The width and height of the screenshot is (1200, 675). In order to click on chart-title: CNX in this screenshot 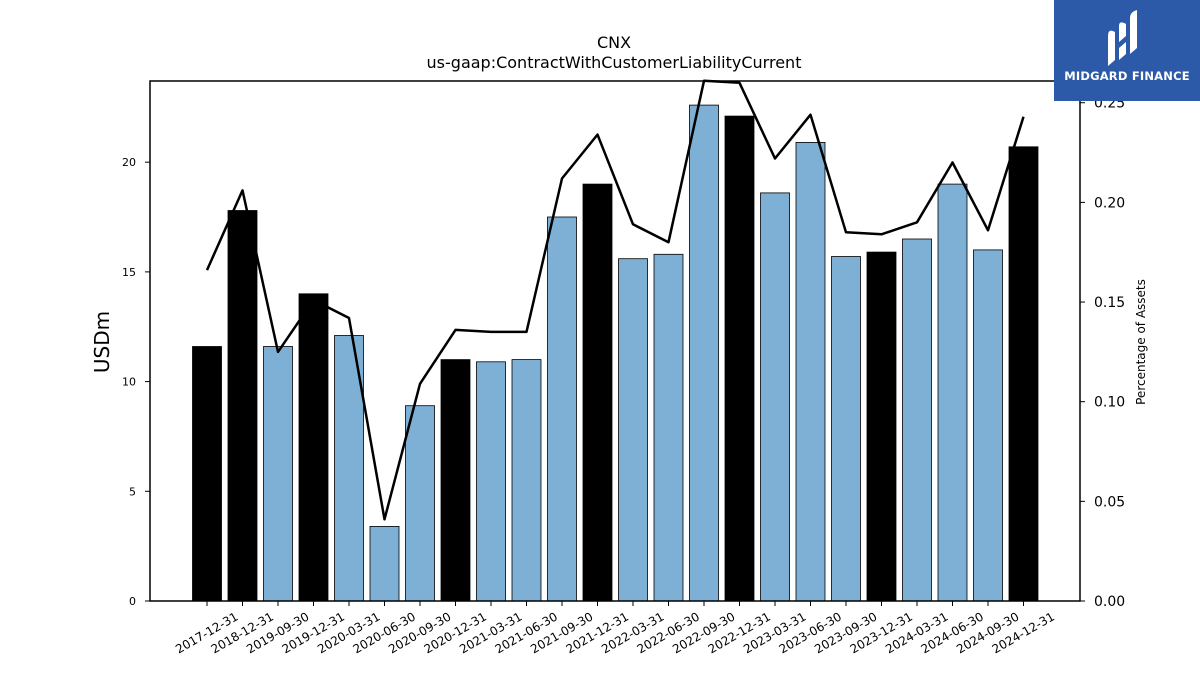, I will do `click(614, 42)`.